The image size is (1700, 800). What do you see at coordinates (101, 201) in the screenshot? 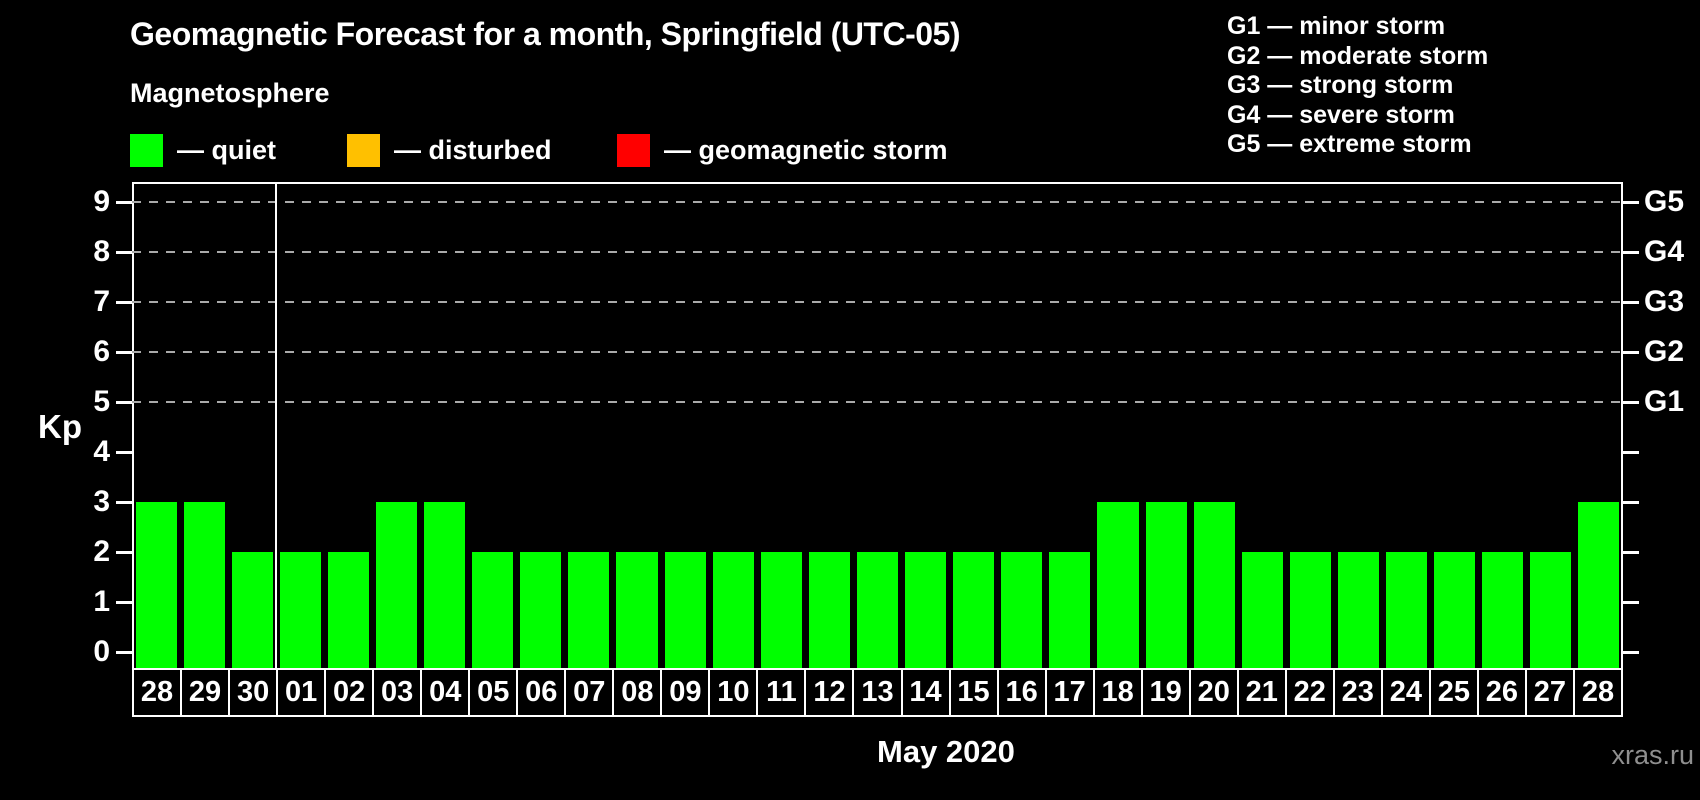
I see `y-tick-label: 9` at bounding box center [101, 201].